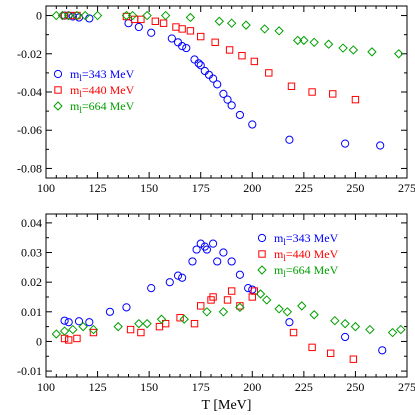 The image size is (415, 415). What do you see at coordinates (149, 188) in the screenshot?
I see `x-tick-label: 150` at bounding box center [149, 188].